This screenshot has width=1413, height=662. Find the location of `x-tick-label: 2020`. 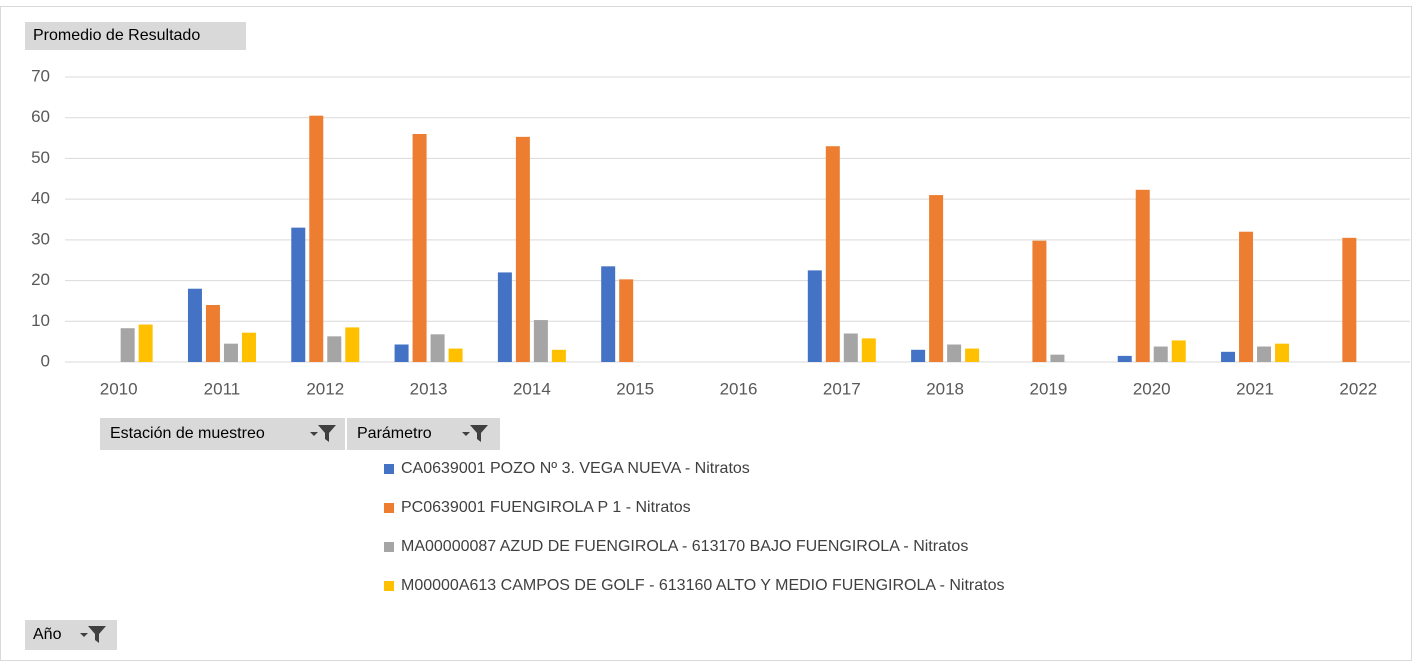

x-tick-label: 2020 is located at coordinates (1152, 388).